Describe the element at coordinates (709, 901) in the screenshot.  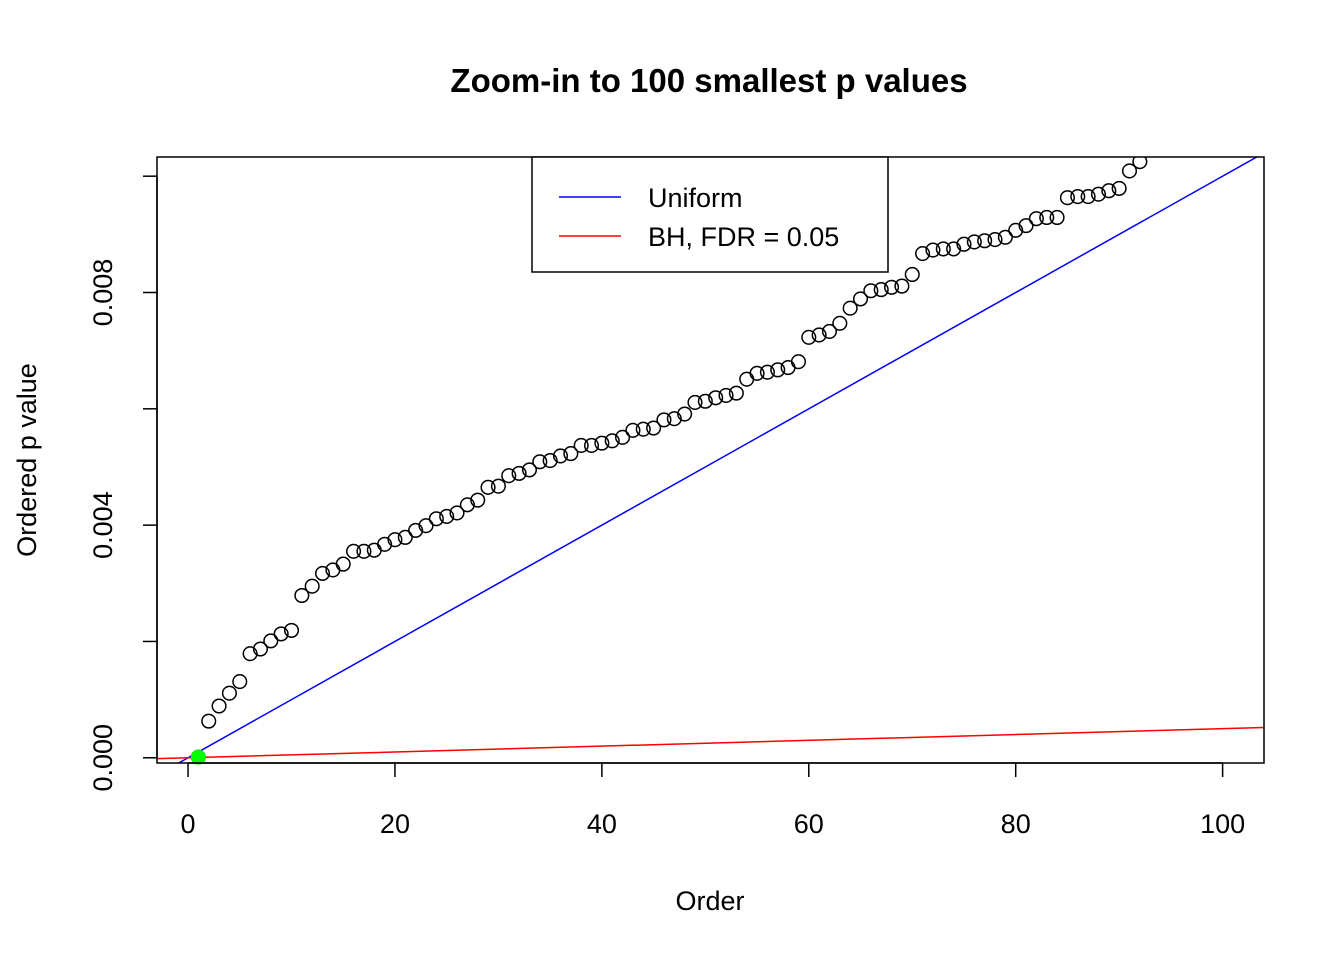
I see `x-axis-label: Order` at that location.